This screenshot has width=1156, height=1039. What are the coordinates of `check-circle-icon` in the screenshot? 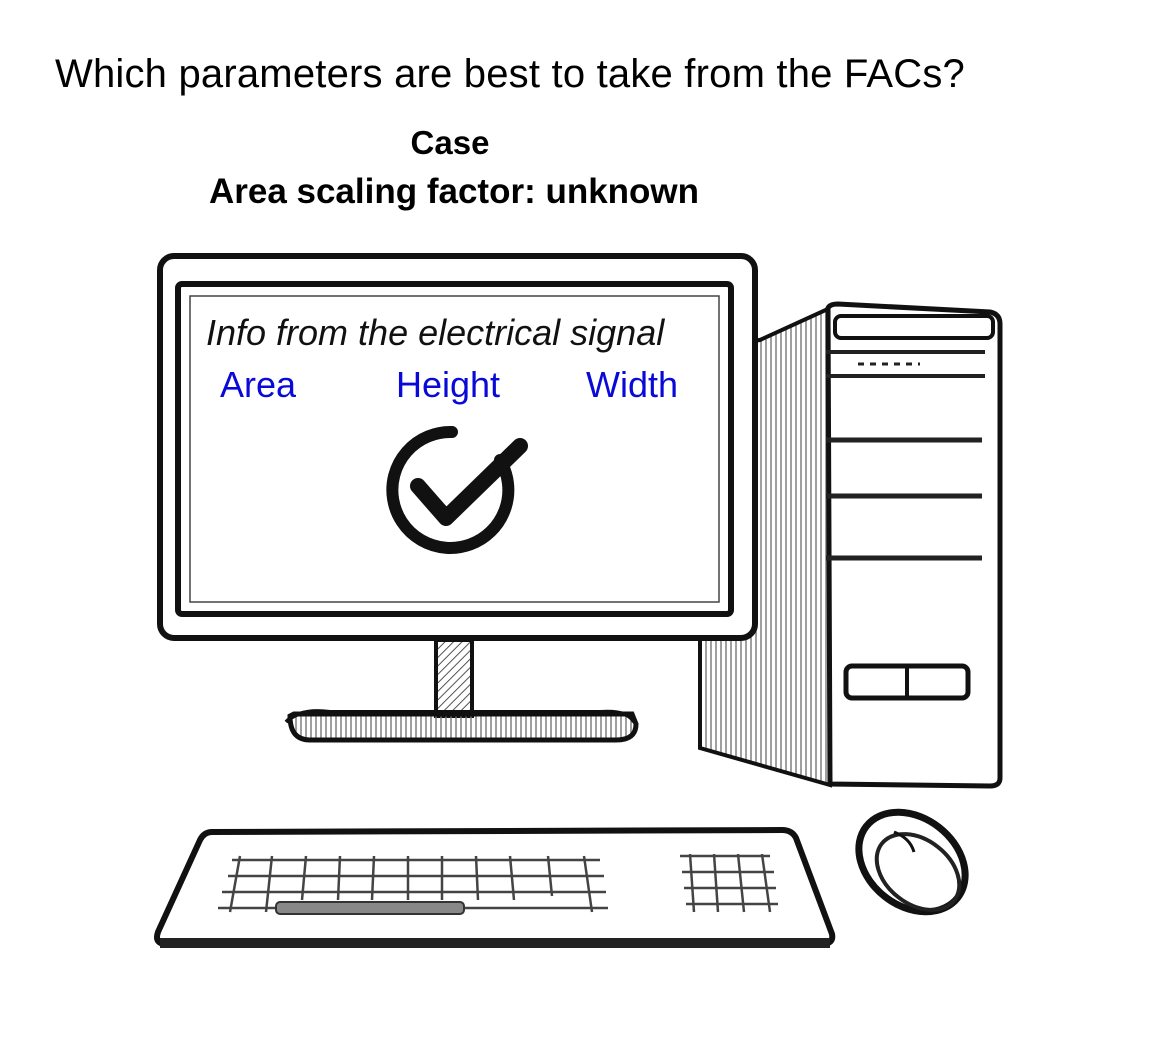 It's located at (457, 489).